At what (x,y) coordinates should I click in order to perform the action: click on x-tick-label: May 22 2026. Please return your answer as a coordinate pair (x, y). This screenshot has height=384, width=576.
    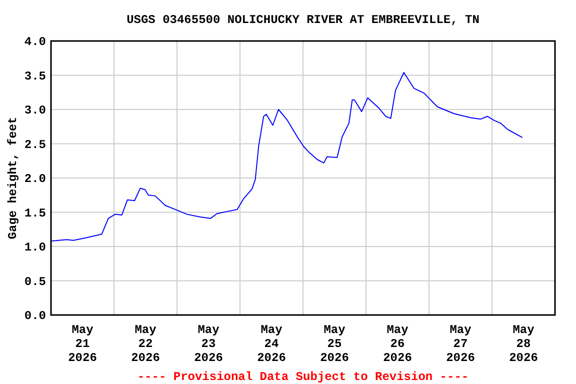
    Looking at the image, I should click on (145, 344).